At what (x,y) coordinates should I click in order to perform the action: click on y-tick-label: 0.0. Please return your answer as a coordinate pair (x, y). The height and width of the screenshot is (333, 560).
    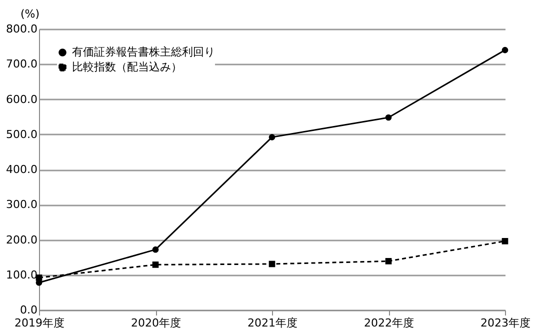
    Looking at the image, I should click on (29, 310).